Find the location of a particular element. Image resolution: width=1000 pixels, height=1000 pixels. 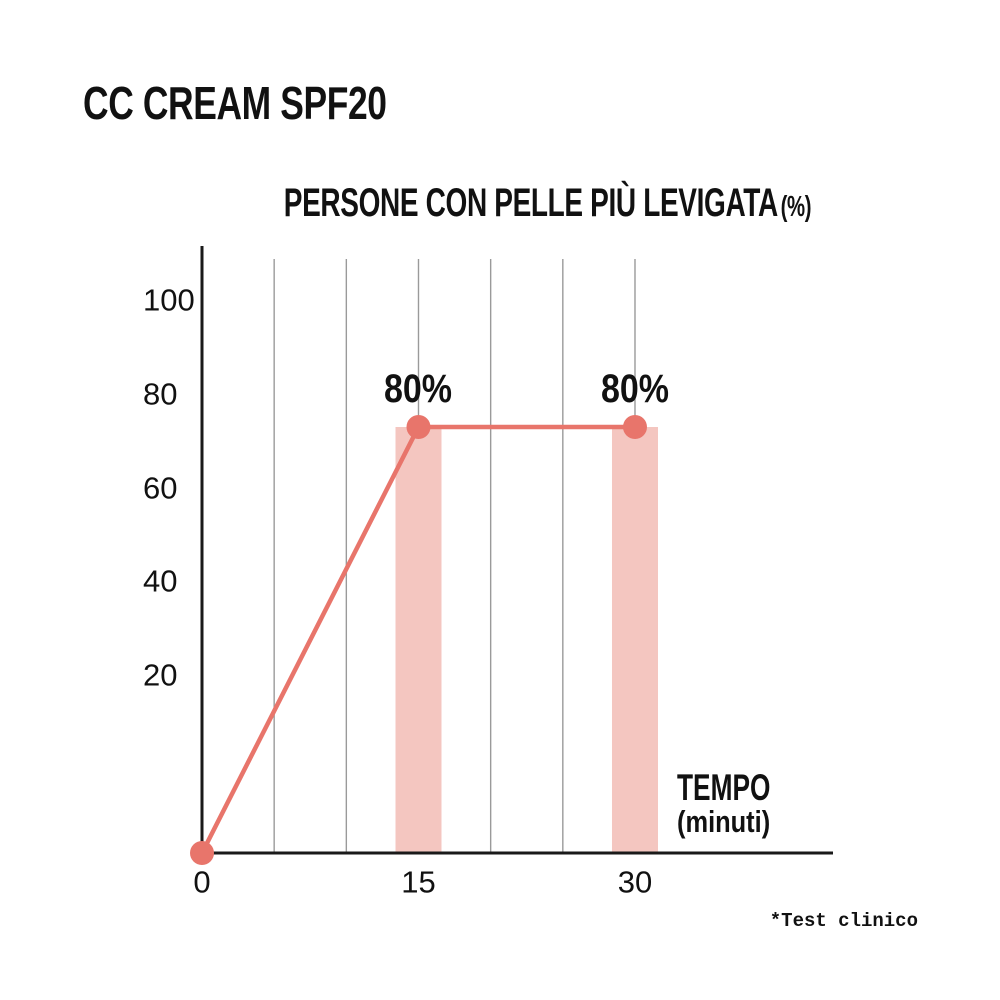

x-axis-sublabel: (minuti) is located at coordinates (724, 821).